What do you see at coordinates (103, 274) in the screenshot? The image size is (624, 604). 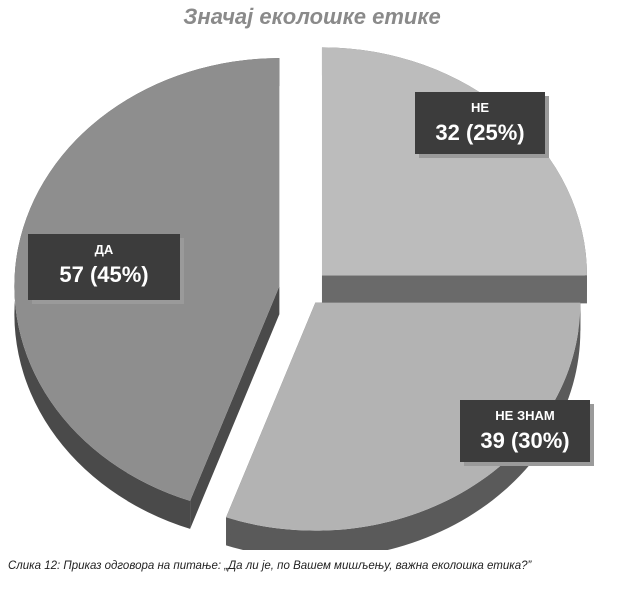 I see `slice-label-value: 57 (45%)` at bounding box center [103, 274].